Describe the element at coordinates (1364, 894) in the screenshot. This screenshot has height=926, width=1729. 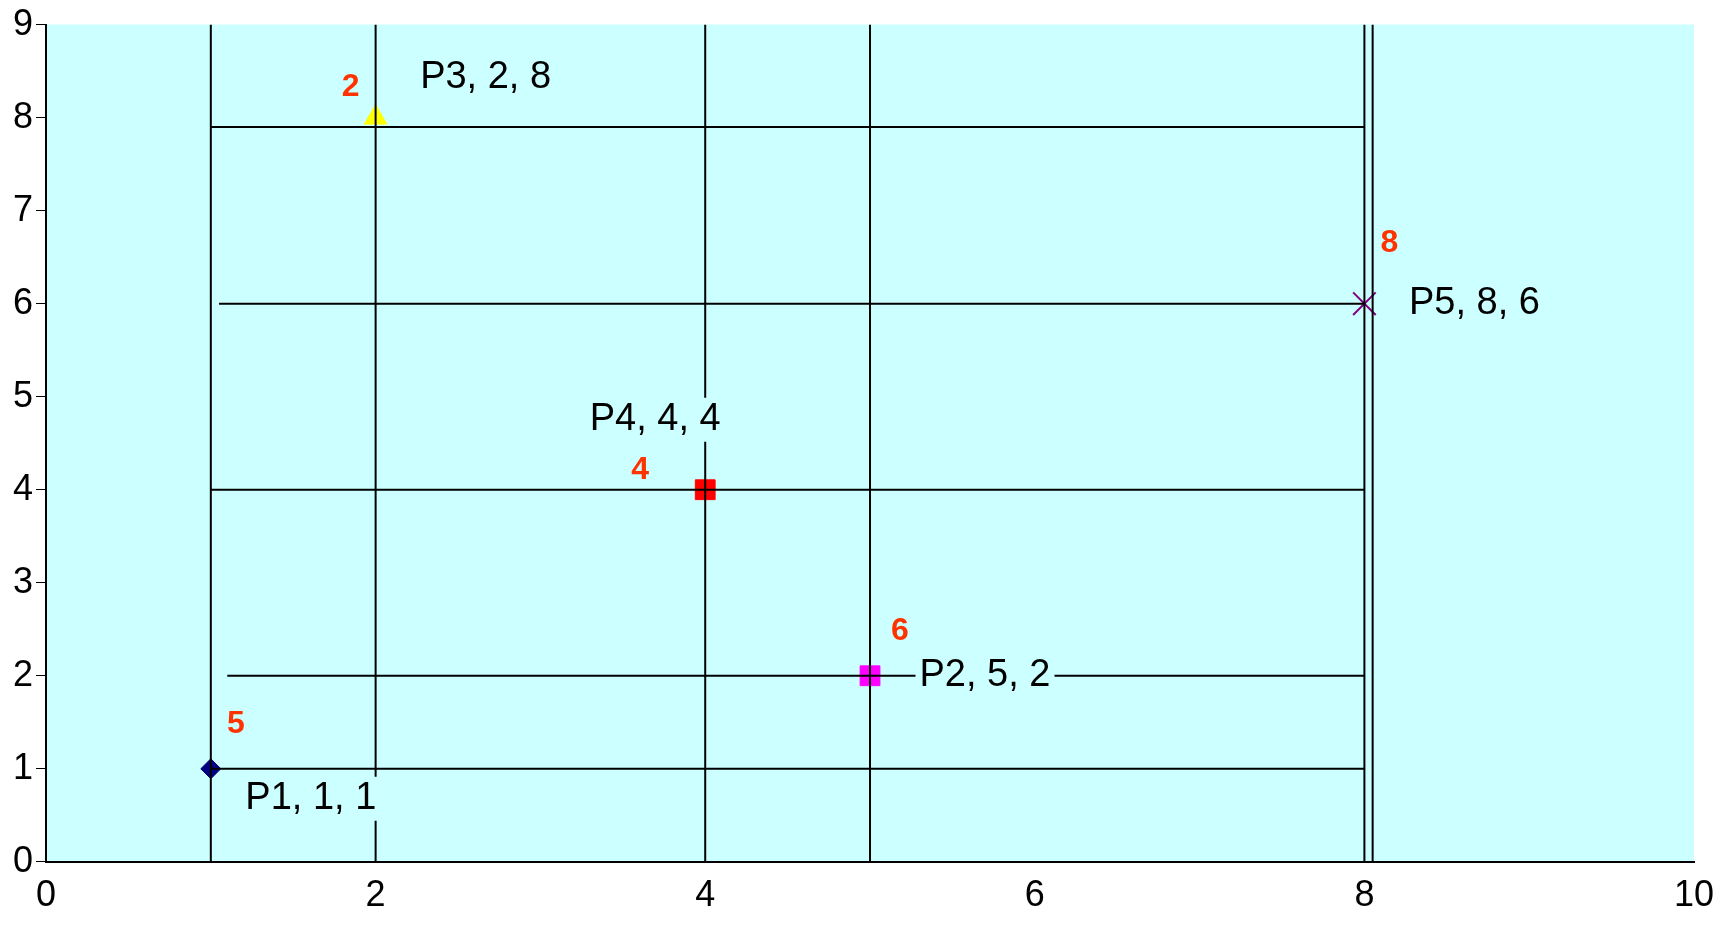
I see `x-tick-label: 8` at that location.